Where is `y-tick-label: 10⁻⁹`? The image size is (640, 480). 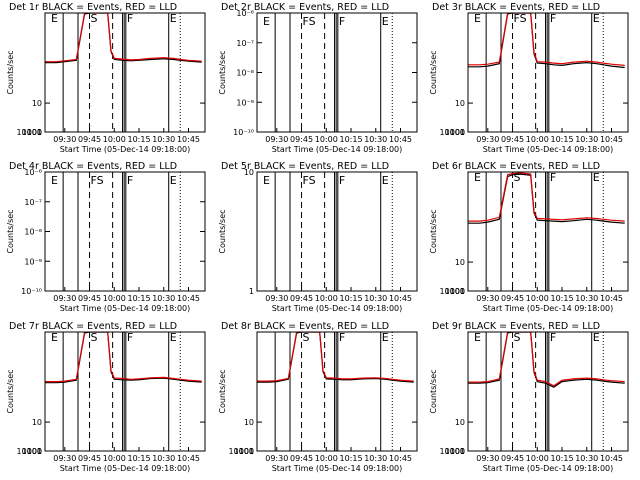
y-tick-label: 10⁻⁹ is located at coordinates (245, 102).